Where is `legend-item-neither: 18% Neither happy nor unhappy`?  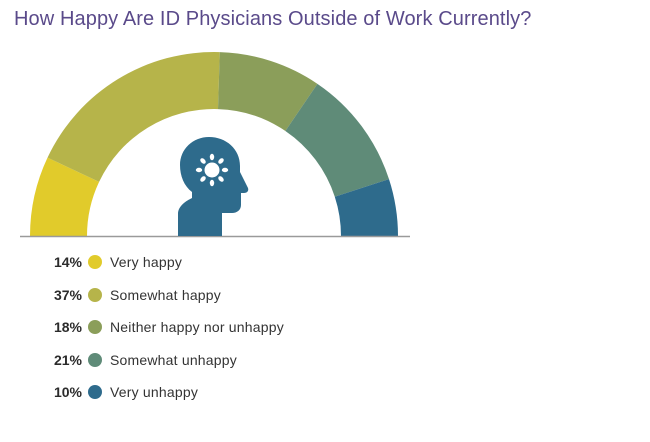 legend-item-neither: 18% Neither happy nor unhappy is located at coordinates (162, 327).